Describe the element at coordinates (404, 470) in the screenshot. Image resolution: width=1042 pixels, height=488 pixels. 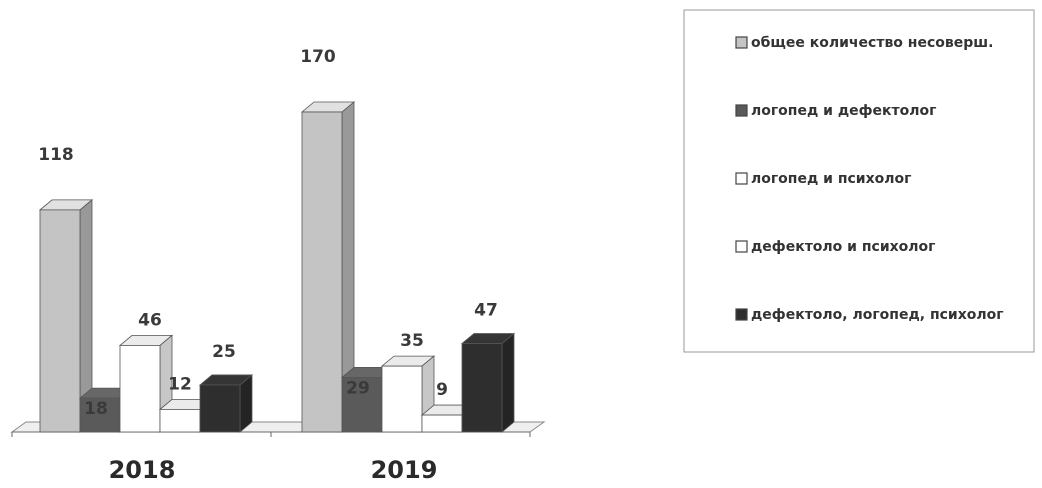
I see `category-label-2019: 2019` at that location.